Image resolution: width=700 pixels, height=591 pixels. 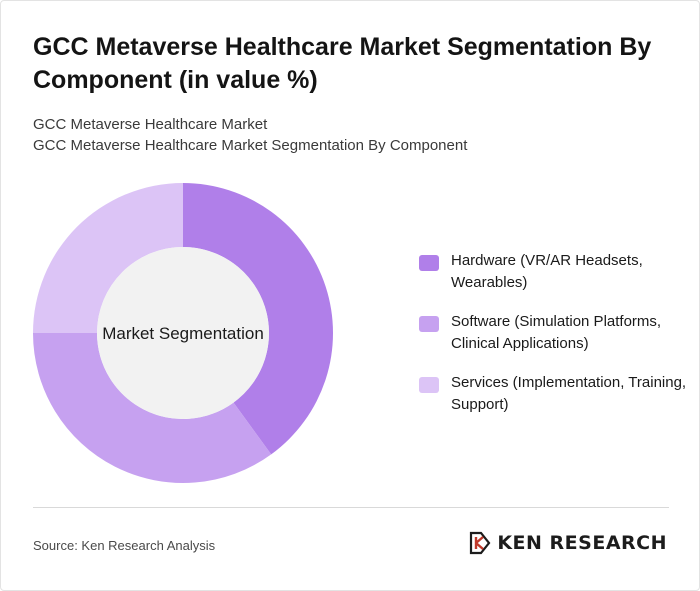 I want to click on ken-research-logo-icon, so click(x=480, y=543).